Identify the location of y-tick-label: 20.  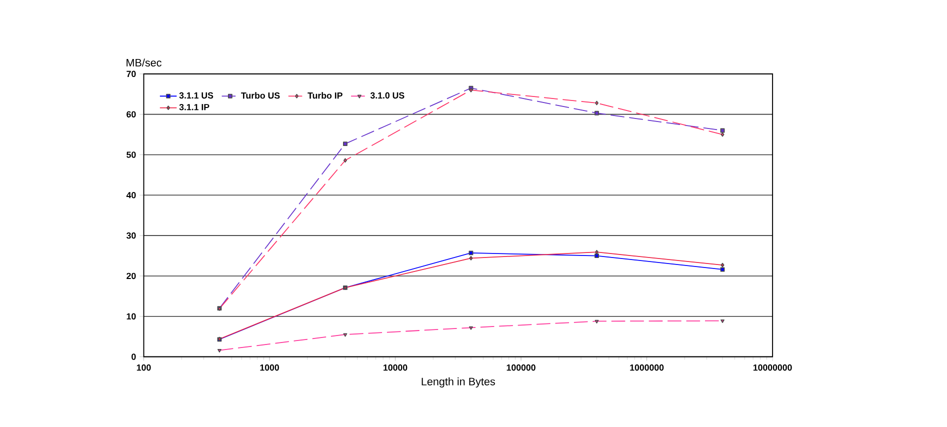
(131, 276).